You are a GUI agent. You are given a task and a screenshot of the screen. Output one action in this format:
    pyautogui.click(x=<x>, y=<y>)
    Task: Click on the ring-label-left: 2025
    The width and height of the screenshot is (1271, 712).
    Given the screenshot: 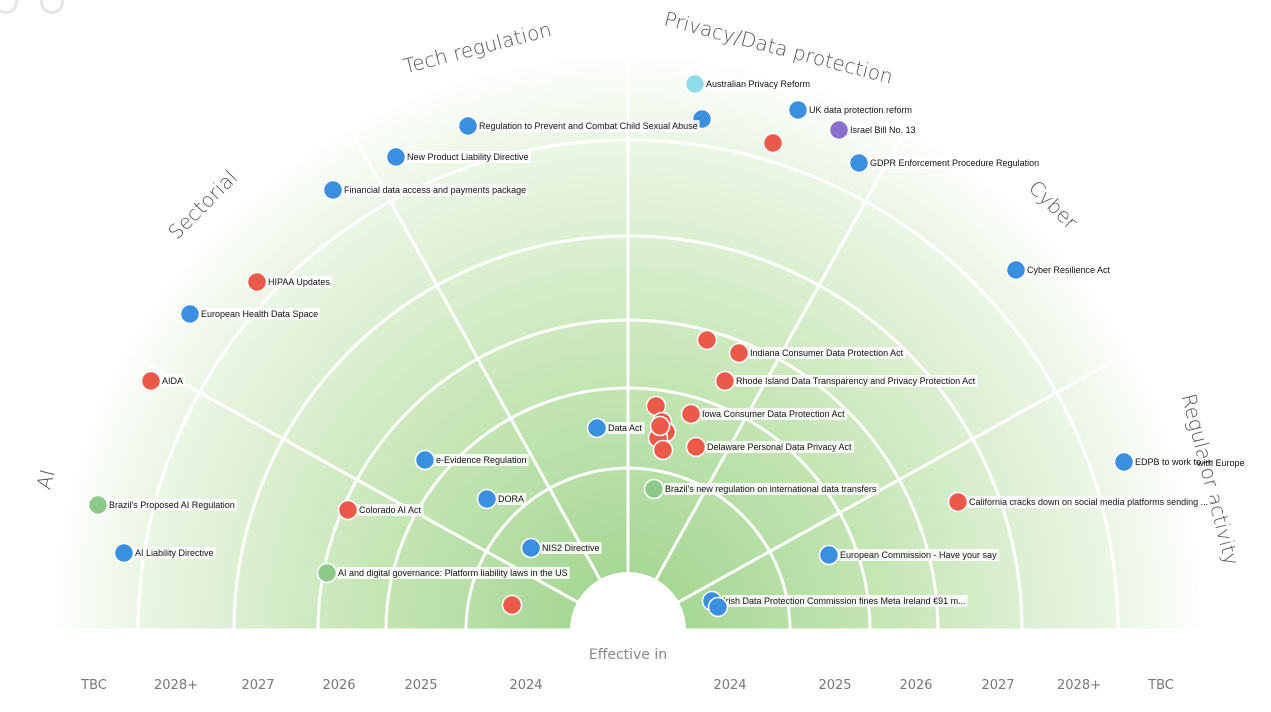 What is the action you would take?
    pyautogui.click(x=420, y=685)
    